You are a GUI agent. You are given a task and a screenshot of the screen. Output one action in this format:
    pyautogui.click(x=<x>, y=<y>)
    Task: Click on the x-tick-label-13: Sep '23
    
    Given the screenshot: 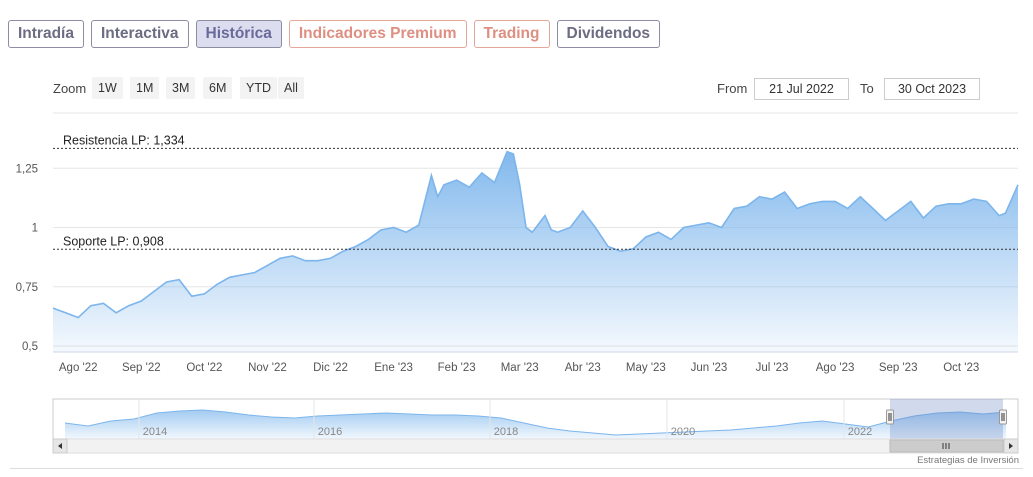 What is the action you would take?
    pyautogui.click(x=898, y=368)
    